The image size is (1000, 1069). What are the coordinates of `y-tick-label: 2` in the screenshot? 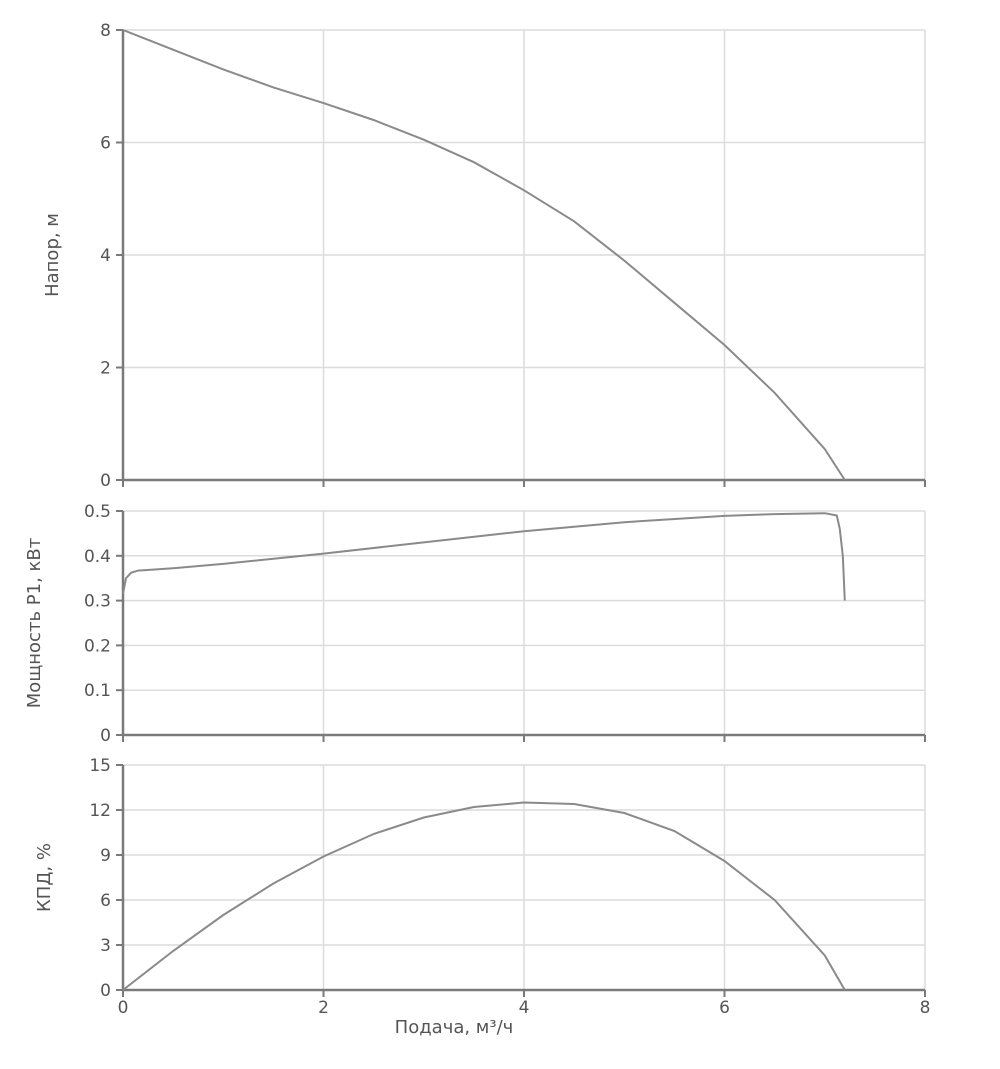 It's located at (105, 369).